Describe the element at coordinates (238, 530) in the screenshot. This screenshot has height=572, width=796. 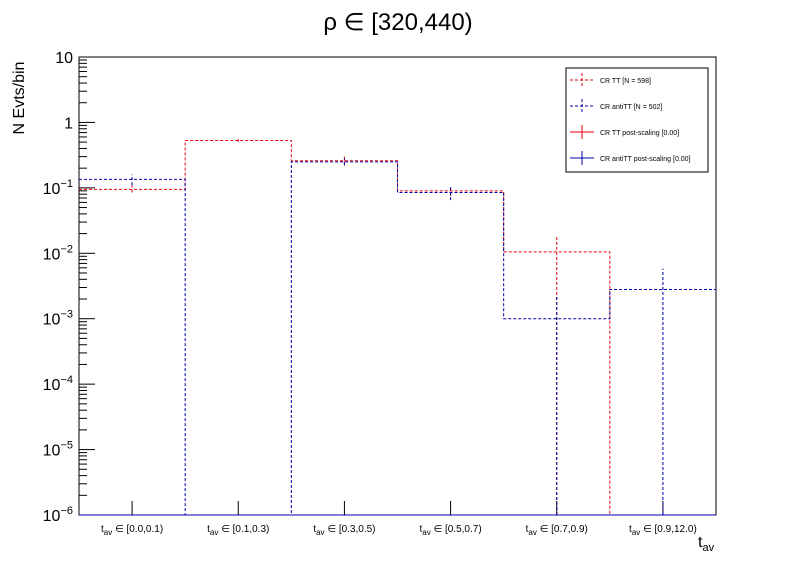
I see `x-tick-label: tav ∈ [0.1,0.3)` at that location.